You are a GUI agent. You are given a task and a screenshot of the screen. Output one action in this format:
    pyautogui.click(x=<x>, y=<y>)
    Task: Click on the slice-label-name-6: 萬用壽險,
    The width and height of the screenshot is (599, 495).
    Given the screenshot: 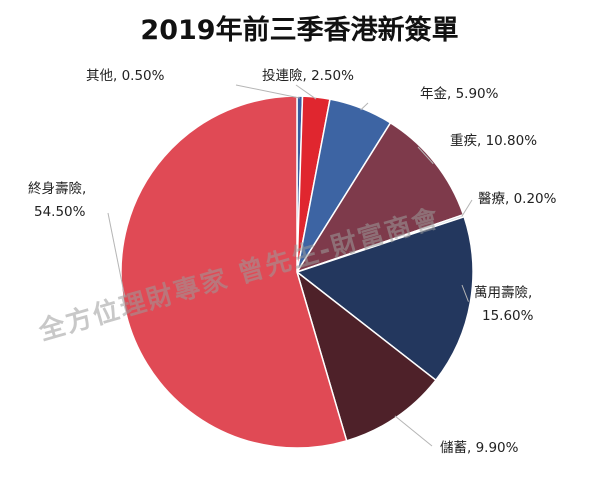 What is the action you would take?
    pyautogui.click(x=503, y=293)
    